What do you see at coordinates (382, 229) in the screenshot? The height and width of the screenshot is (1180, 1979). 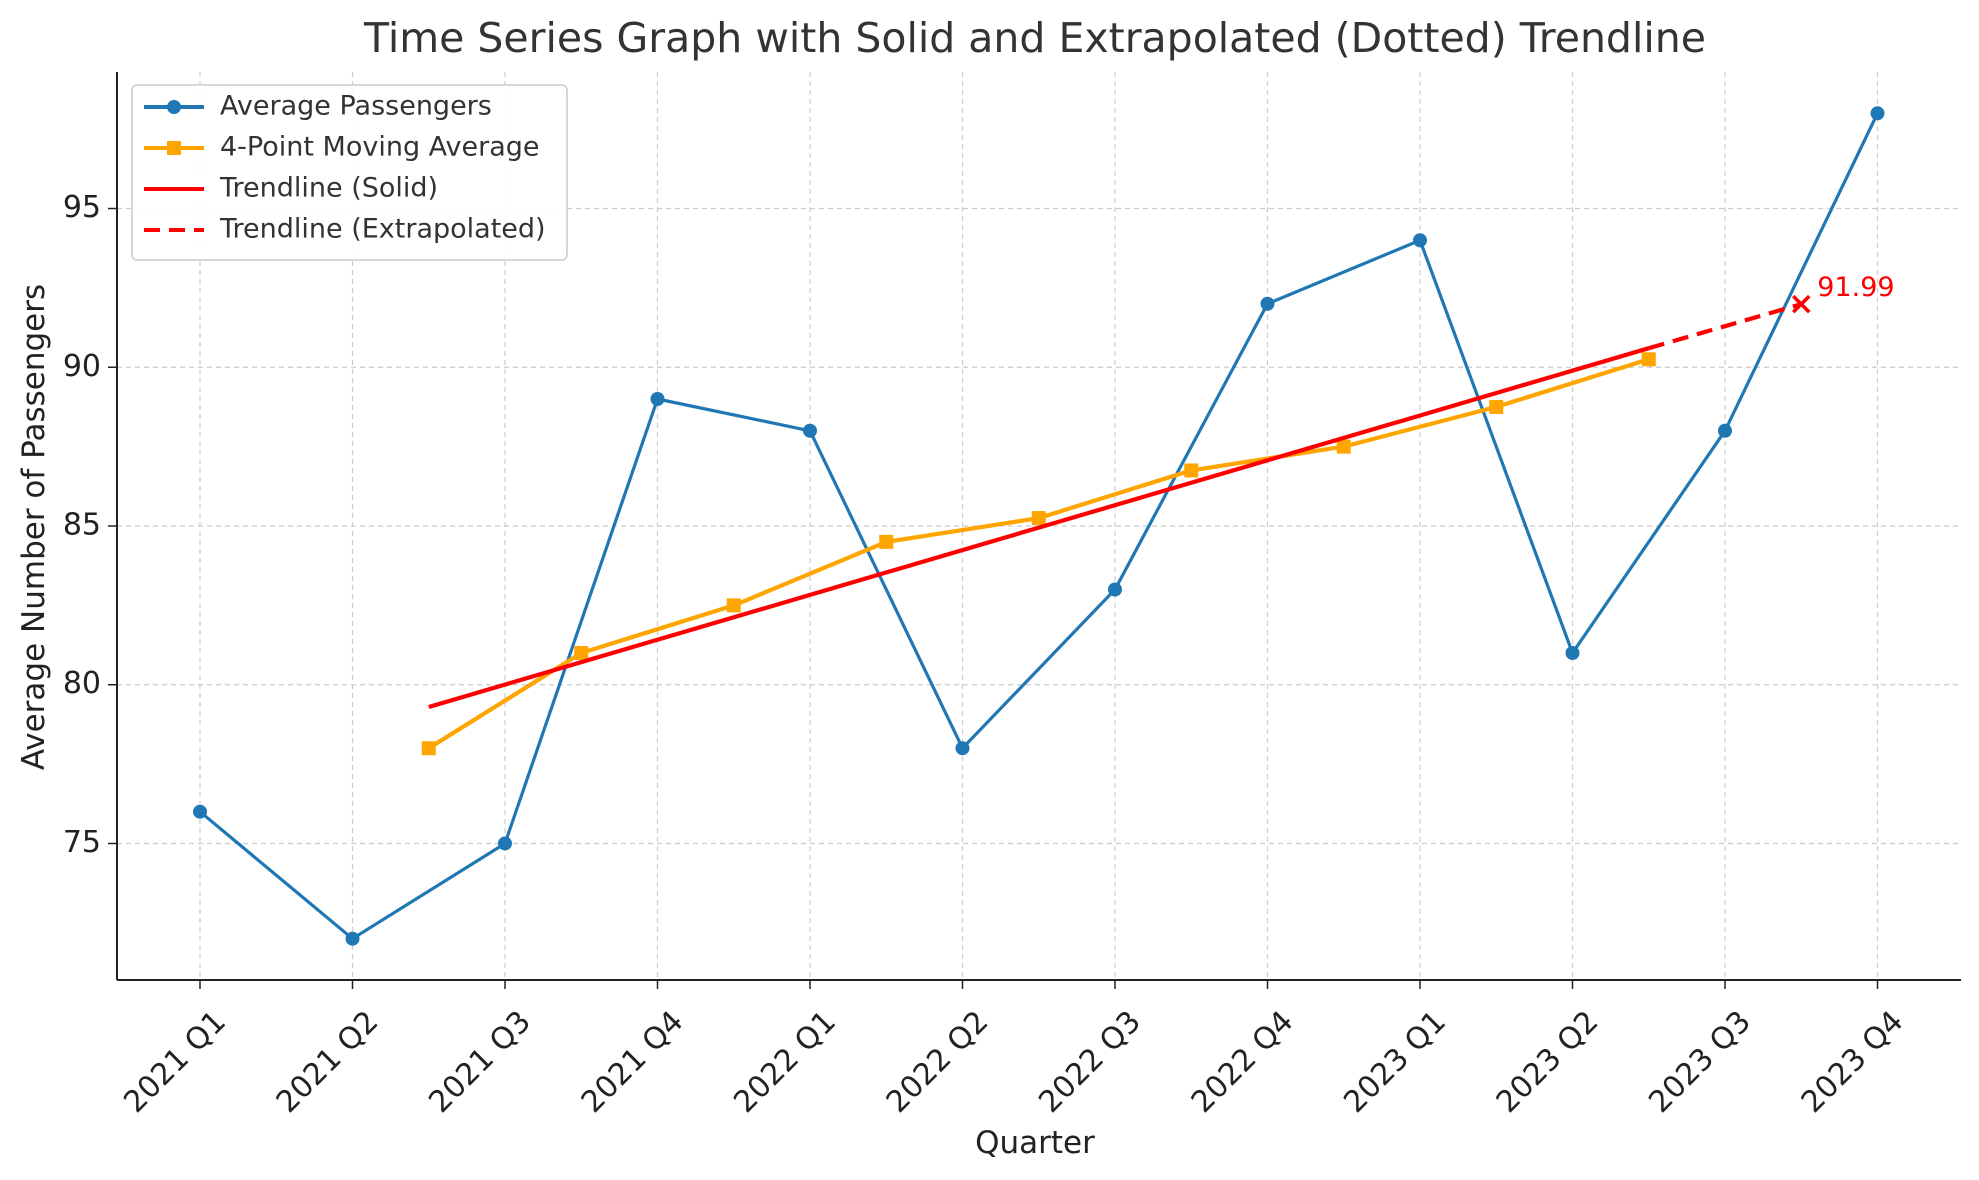 I see `legend-label: Trendline (Extrapolated)` at bounding box center [382, 229].